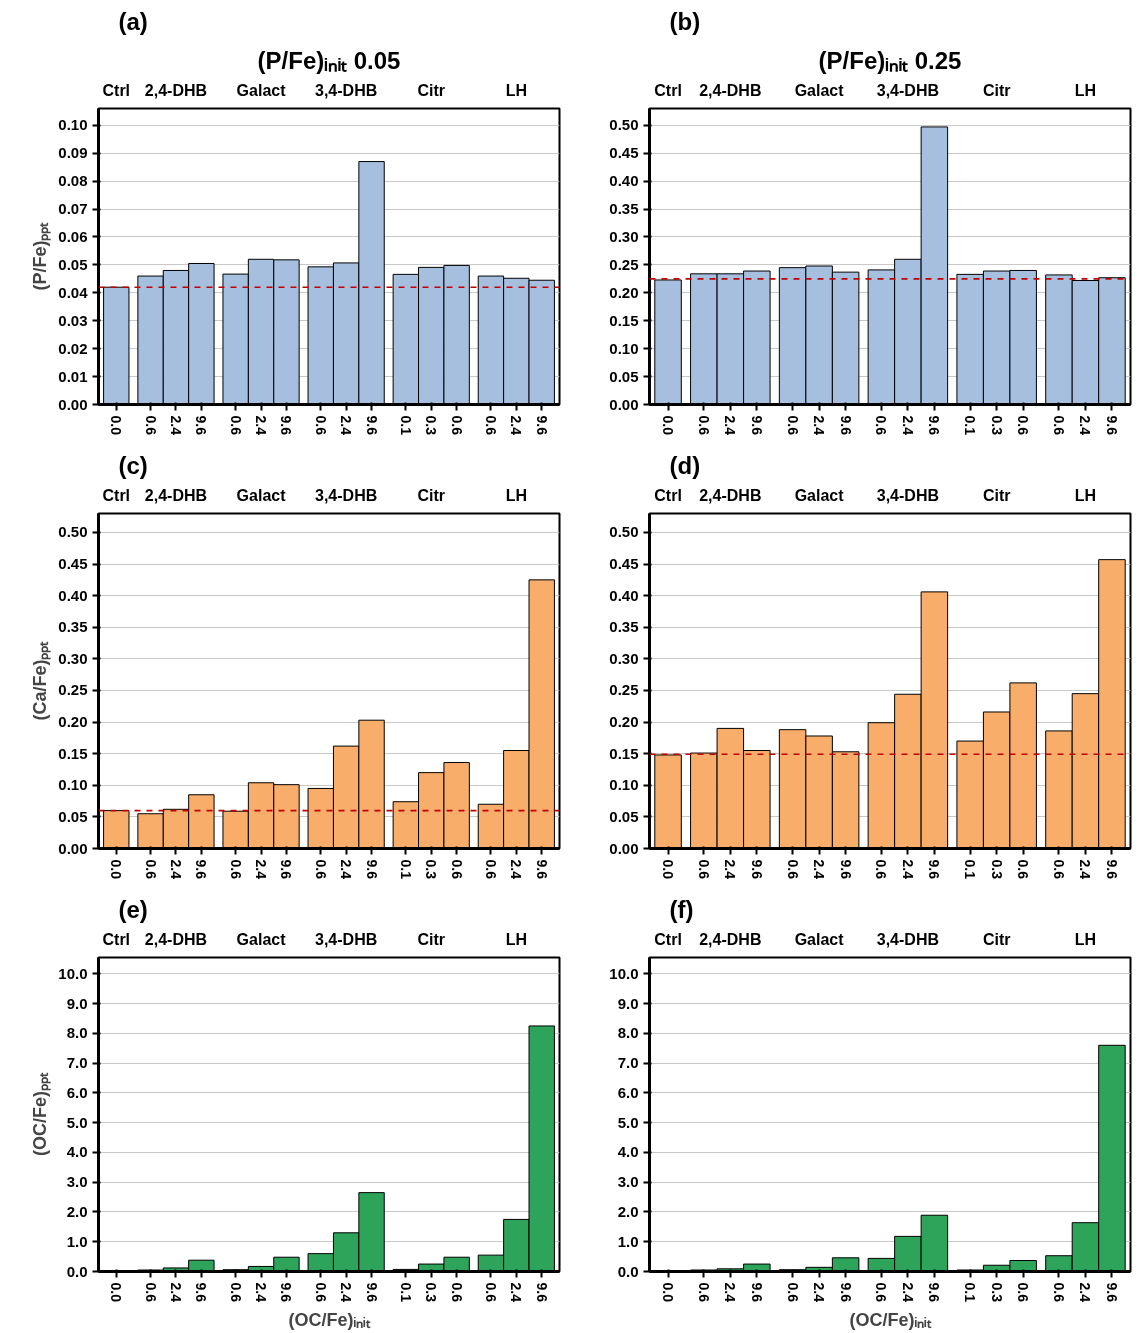 The image size is (1142, 1333). What do you see at coordinates (41, 256) in the screenshot?
I see `y-axis-title: (P/Fe)ₚₚₜ` at bounding box center [41, 256].